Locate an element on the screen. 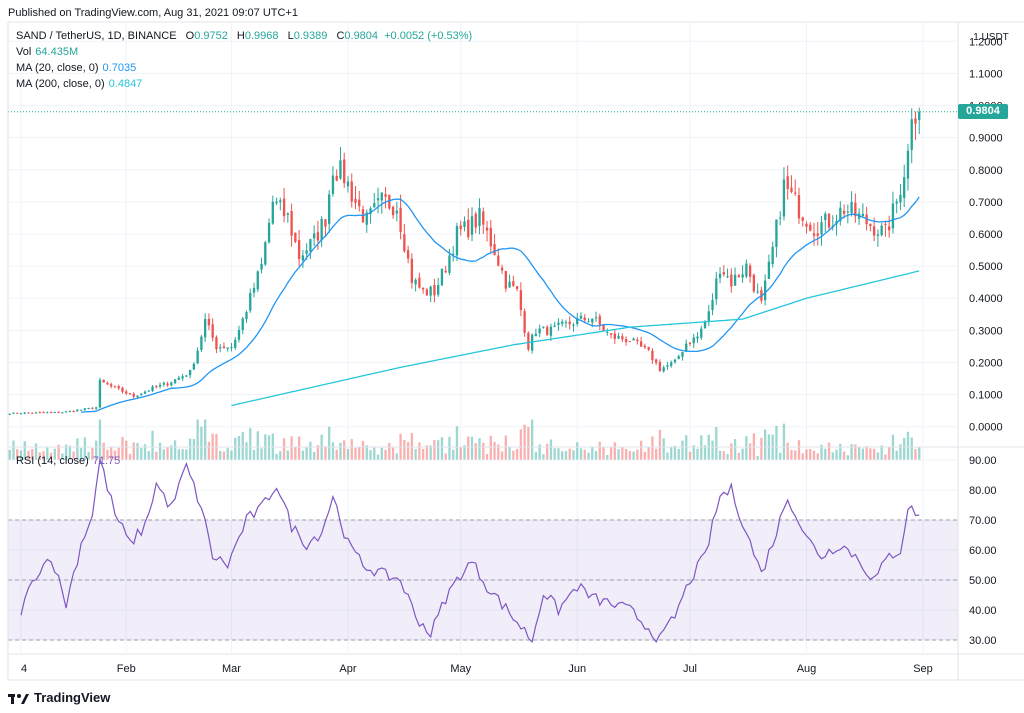 The height and width of the screenshot is (713, 1024). rsi-tick-label: 80.00 is located at coordinates (983, 491).